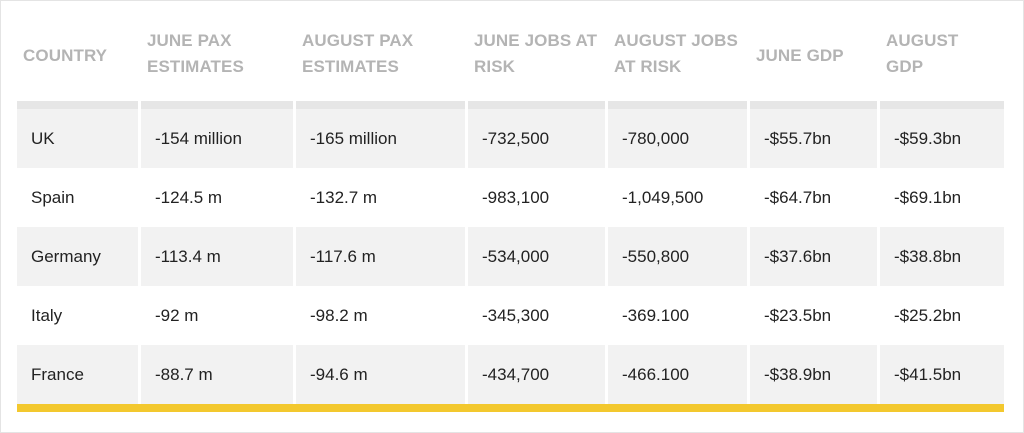 The height and width of the screenshot is (433, 1024). I want to click on cell-country: Italy, so click(79, 315).